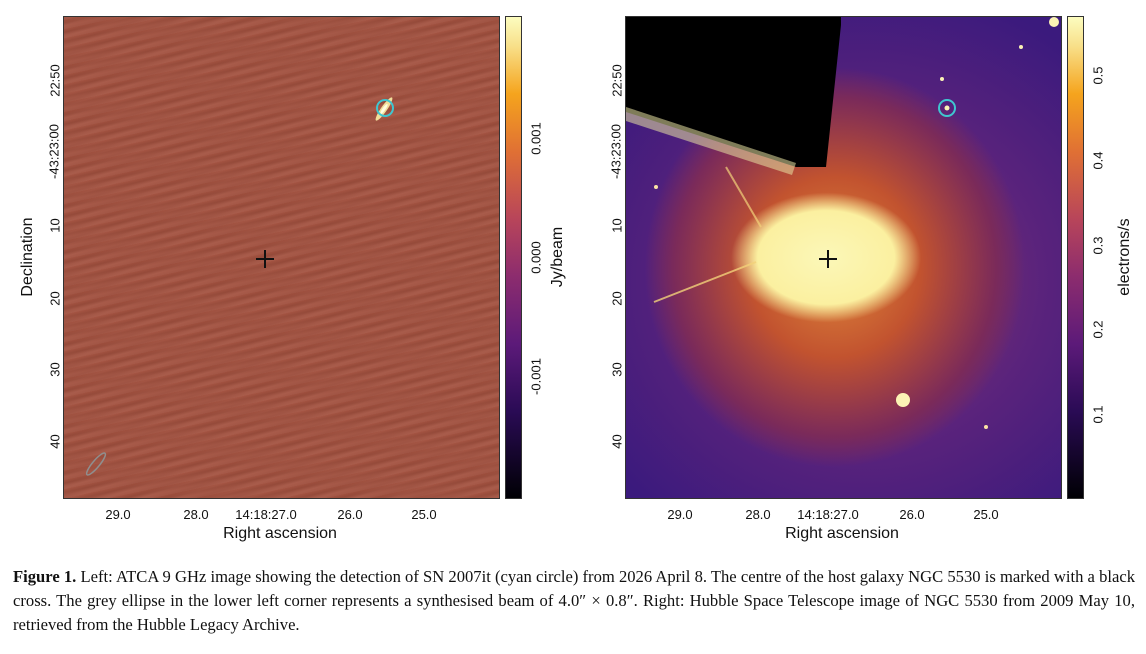 This screenshot has width=1146, height=654. What do you see at coordinates (828, 514) in the screenshot?
I see `right-xtick-3: 14:18:27.0` at bounding box center [828, 514].